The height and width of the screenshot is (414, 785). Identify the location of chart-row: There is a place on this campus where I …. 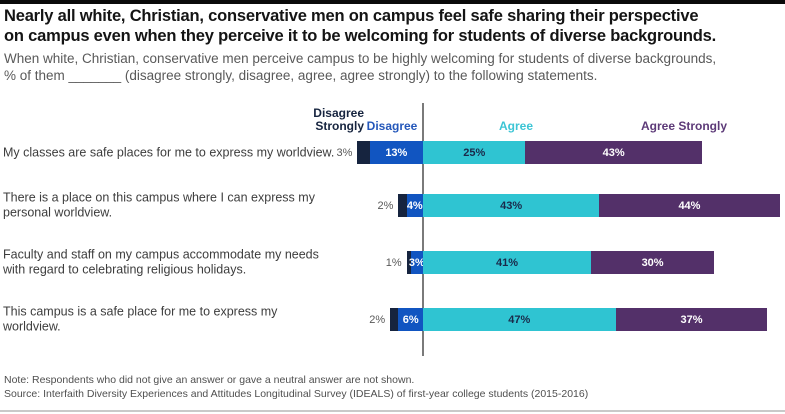
(392, 205).